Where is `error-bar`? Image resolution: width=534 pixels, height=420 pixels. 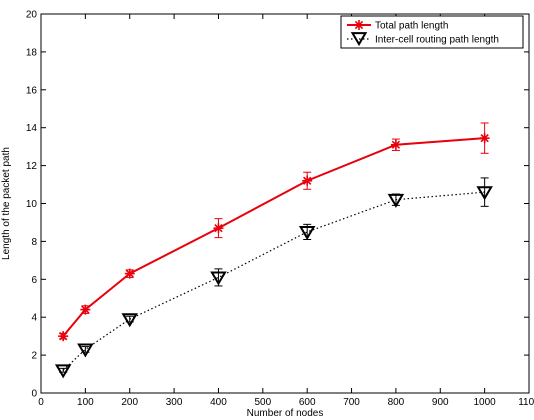 error-bar is located at coordinates (484, 192).